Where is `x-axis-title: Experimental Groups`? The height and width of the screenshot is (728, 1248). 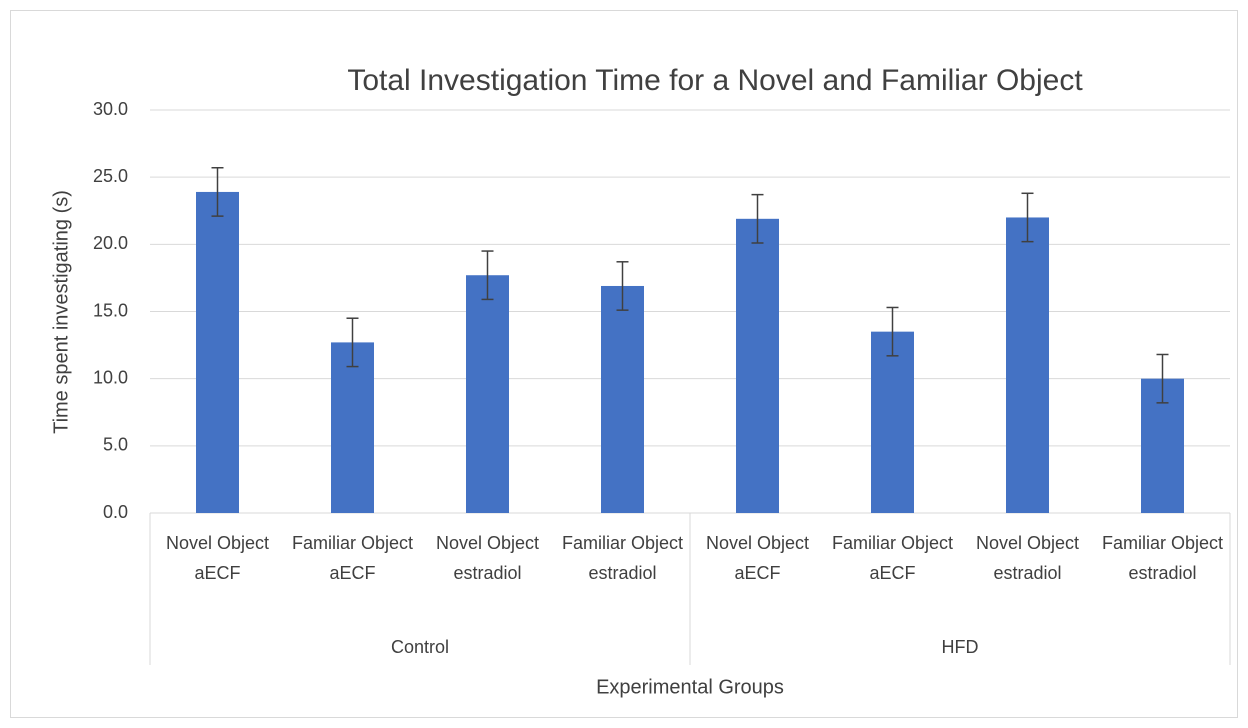 x-axis-title: Experimental Groups is located at coordinates (690, 687).